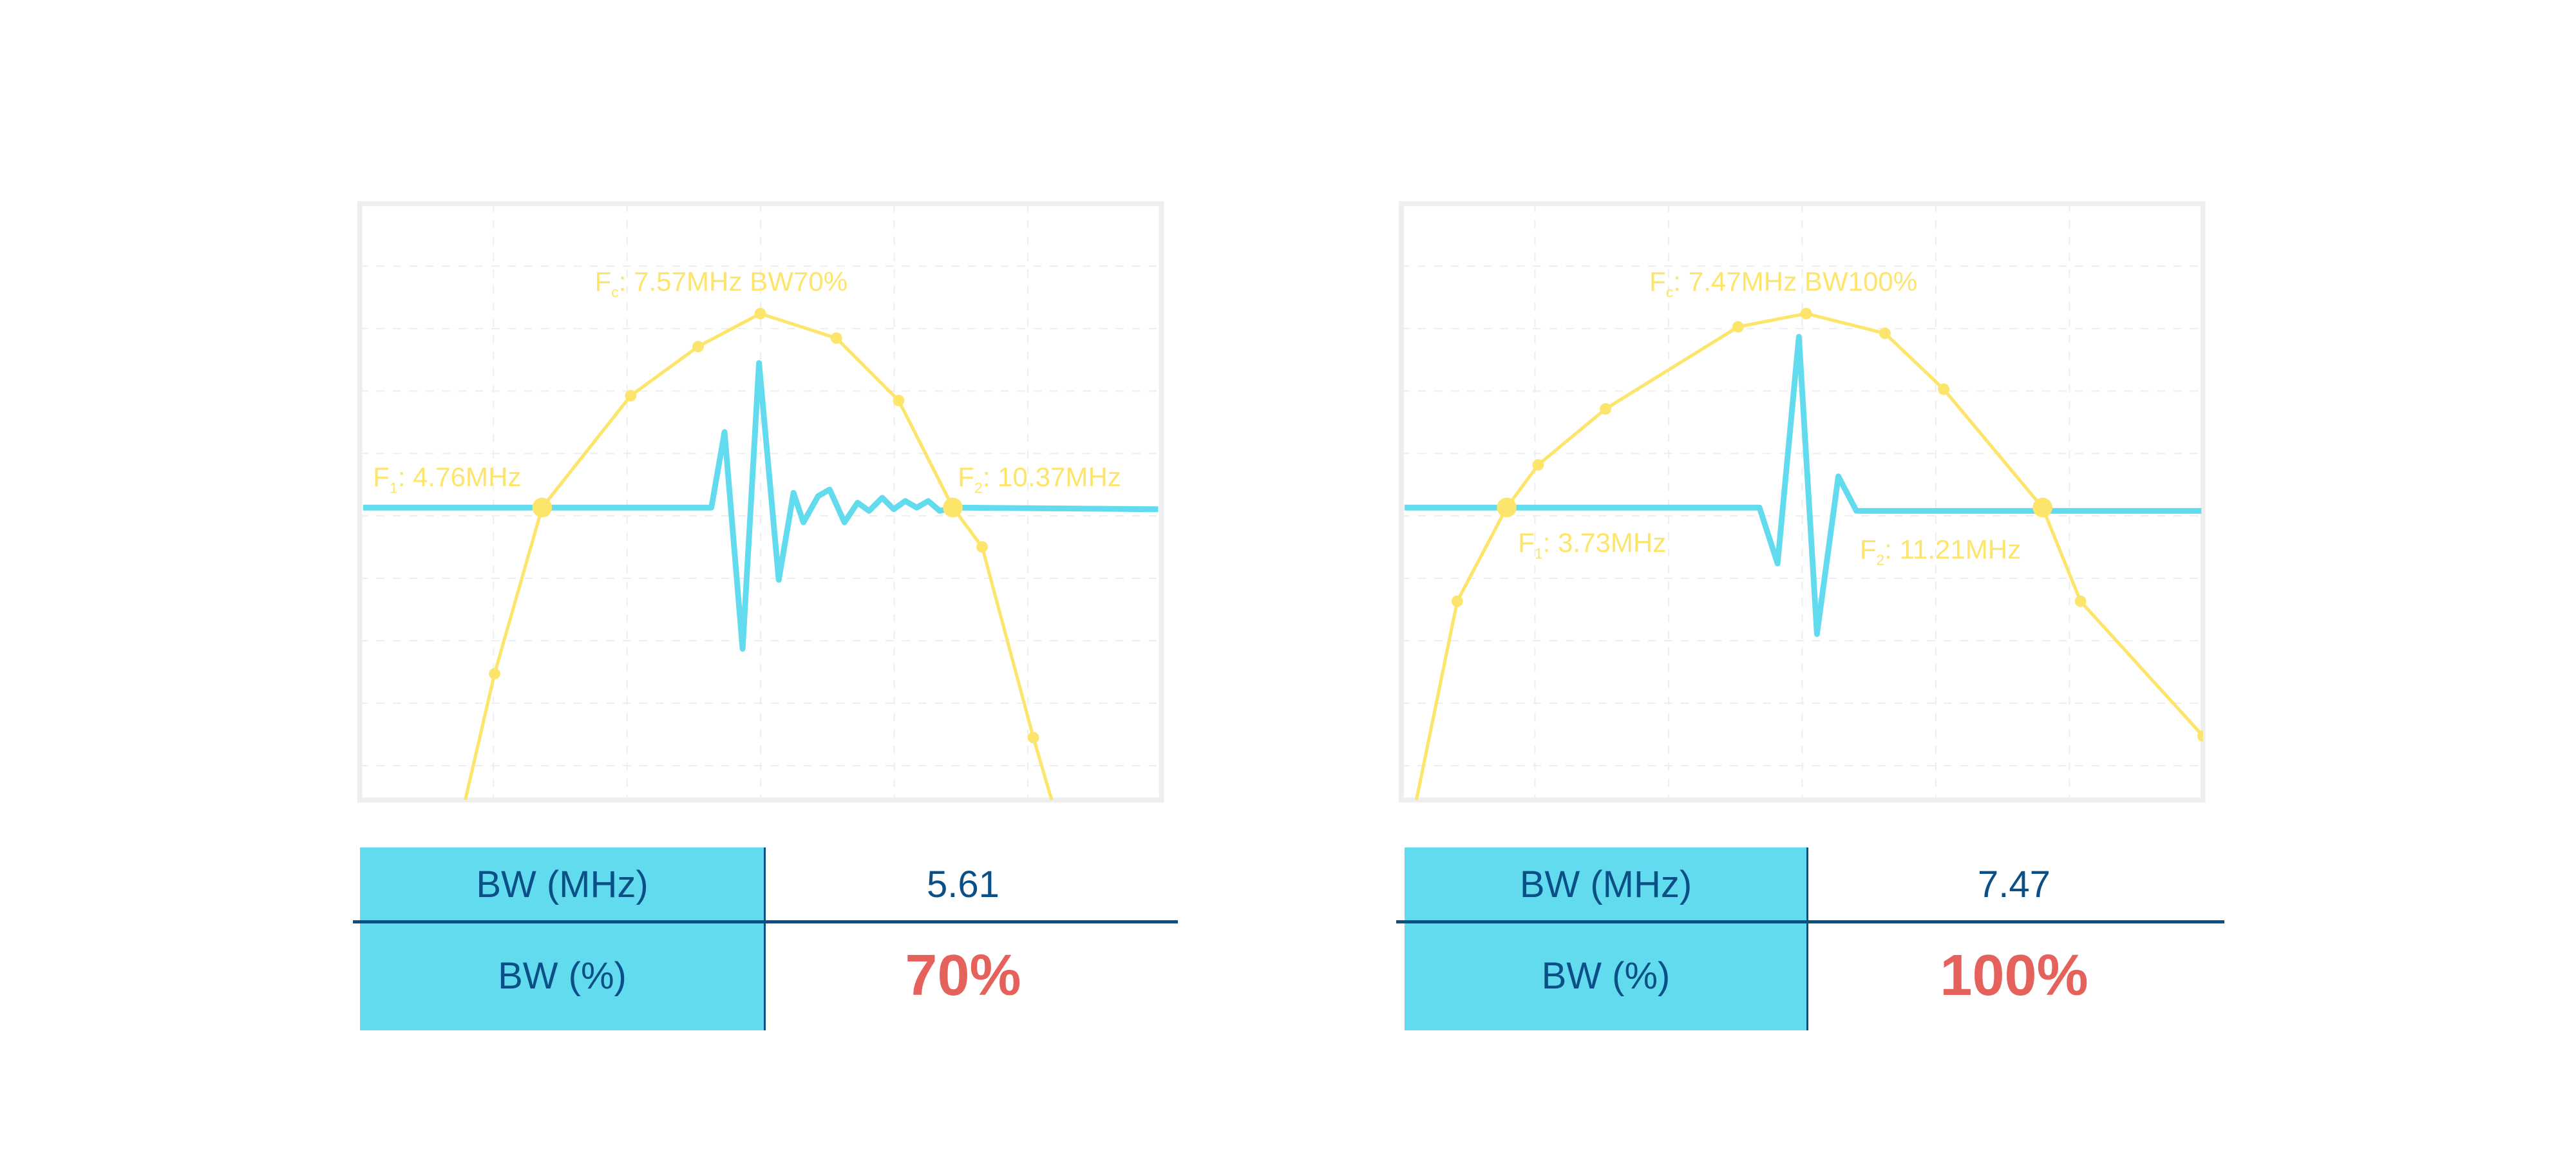  I want to click on row1-value: 7.47, so click(2014, 884).